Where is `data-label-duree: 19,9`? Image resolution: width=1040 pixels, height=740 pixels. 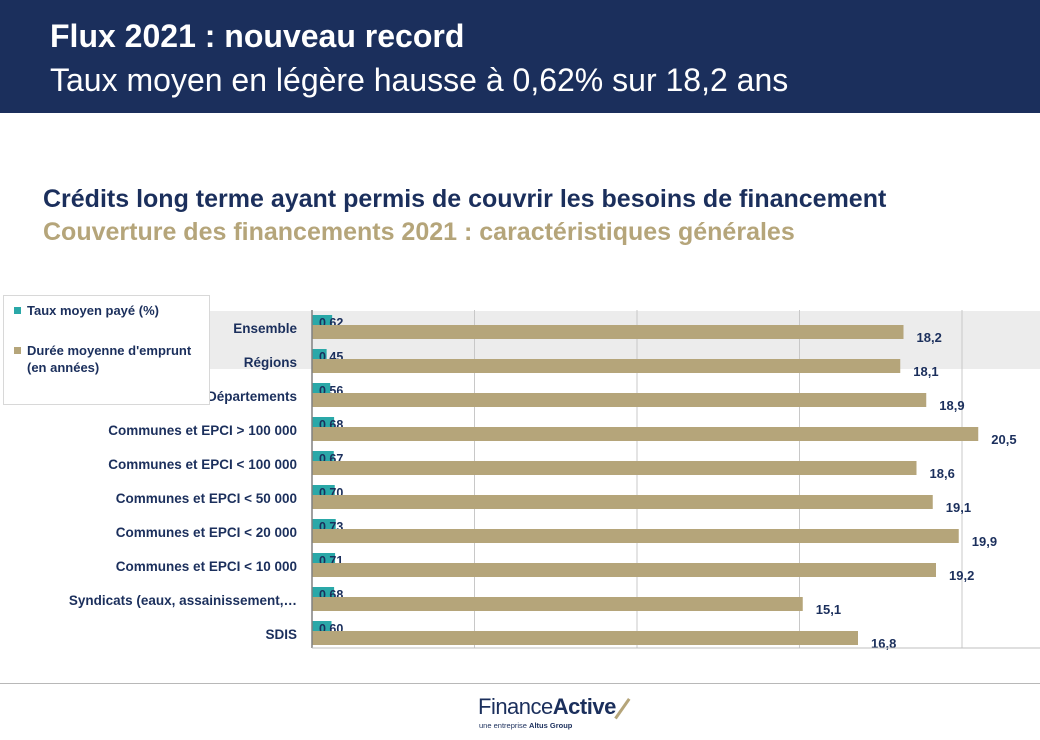 data-label-duree: 19,9 is located at coordinates (984, 541).